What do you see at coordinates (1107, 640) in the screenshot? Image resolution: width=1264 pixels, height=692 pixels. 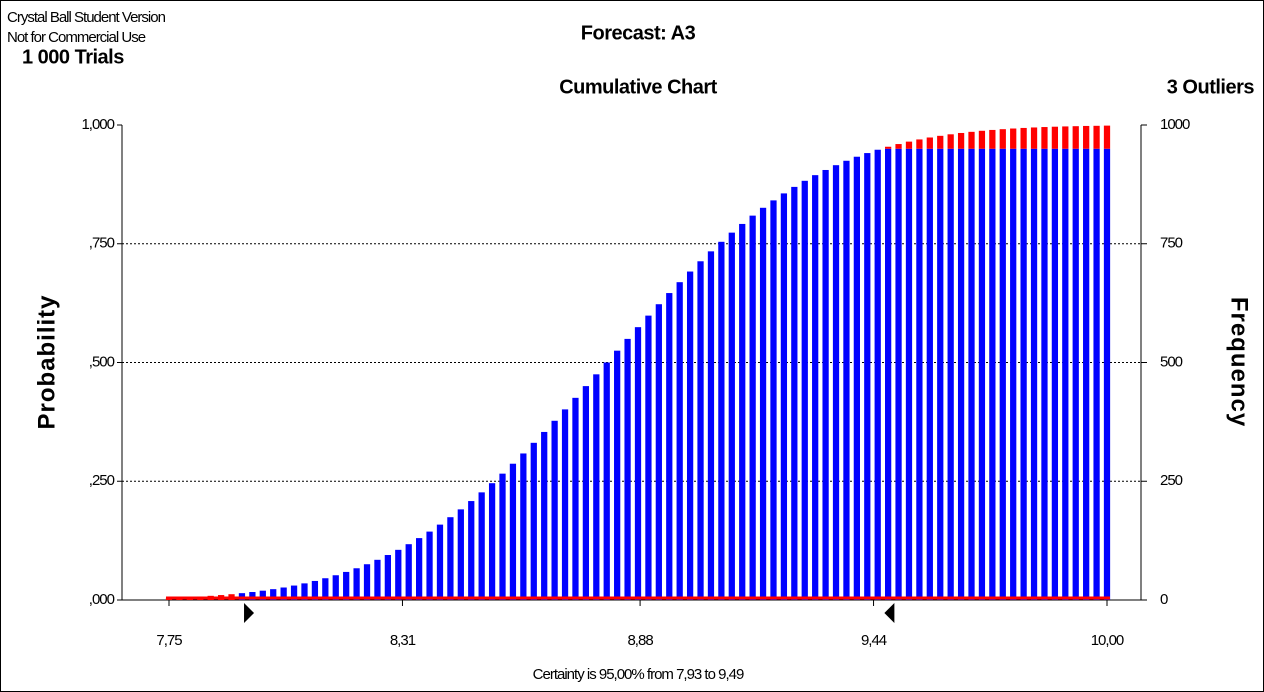 I see `x-tick-label: 10,00` at bounding box center [1107, 640].